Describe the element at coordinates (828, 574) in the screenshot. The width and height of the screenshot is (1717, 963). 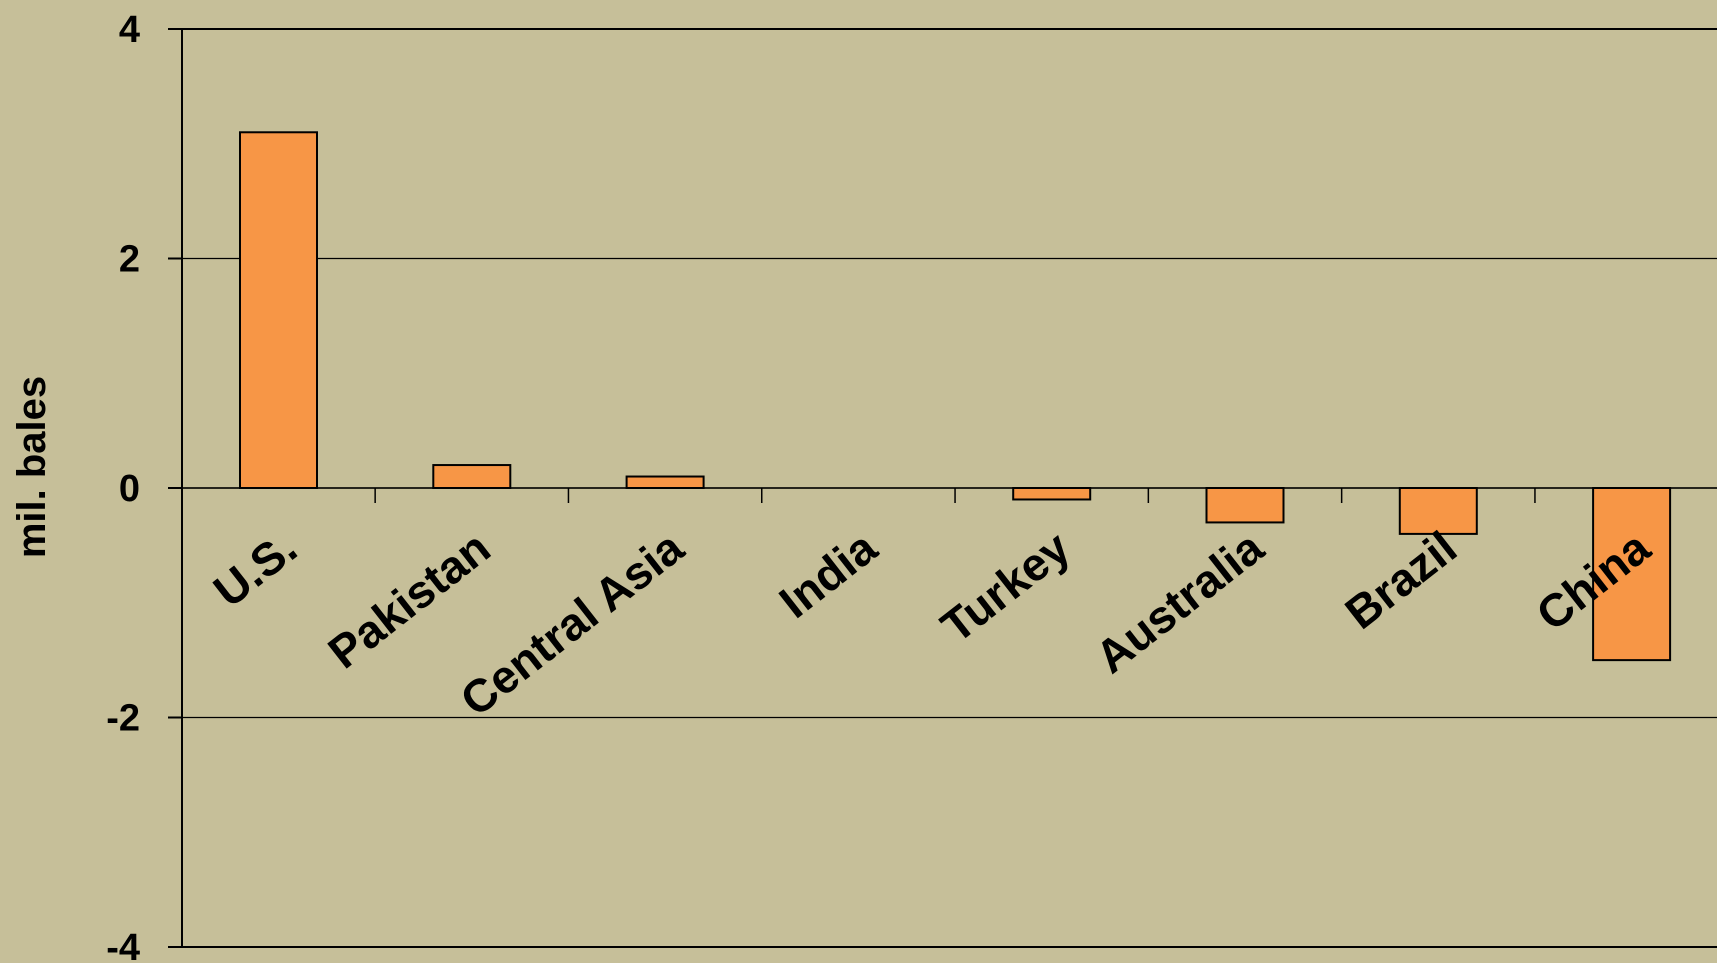
I see `category-label-india: India` at that location.